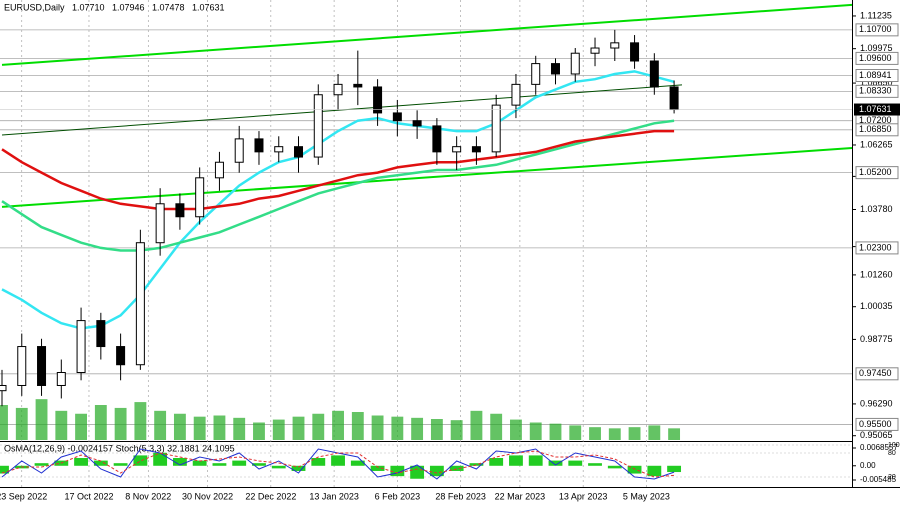 The height and width of the screenshot is (506, 900). What do you see at coordinates (875, 91) in the screenshot?
I see `level-label: 1.08330` at bounding box center [875, 91].